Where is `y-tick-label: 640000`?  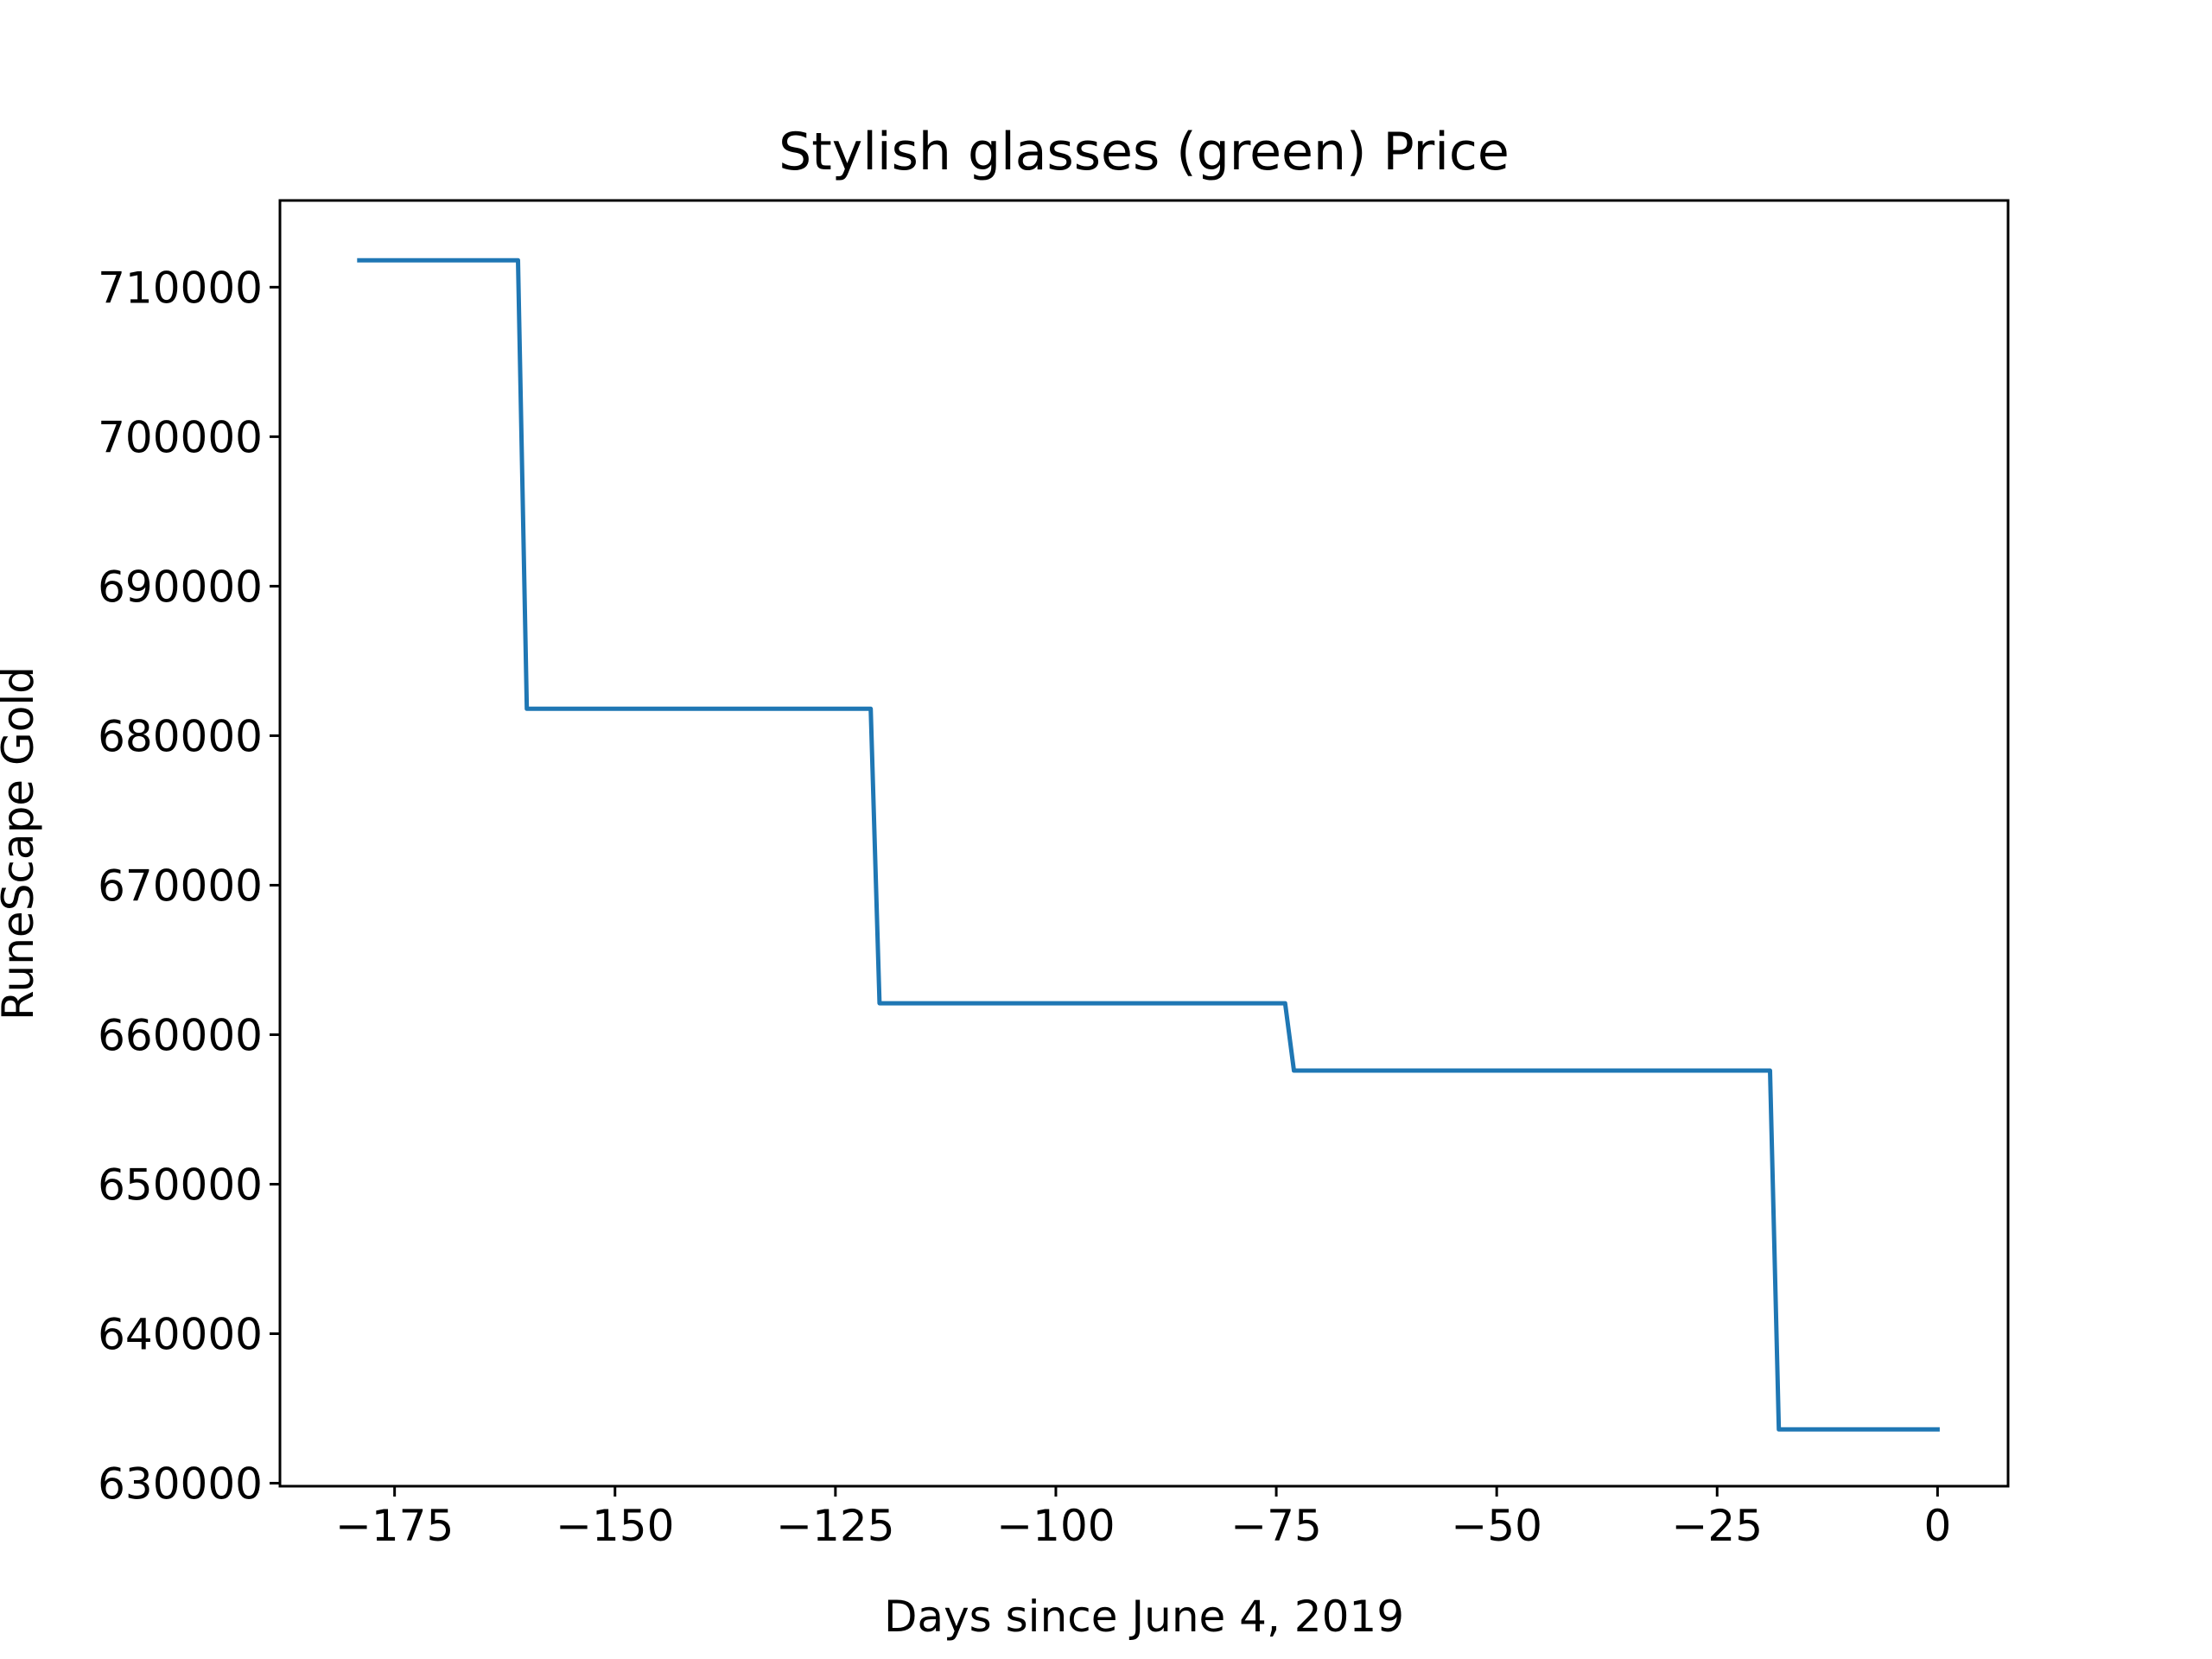 y-tick-label: 640000 is located at coordinates (180, 1335).